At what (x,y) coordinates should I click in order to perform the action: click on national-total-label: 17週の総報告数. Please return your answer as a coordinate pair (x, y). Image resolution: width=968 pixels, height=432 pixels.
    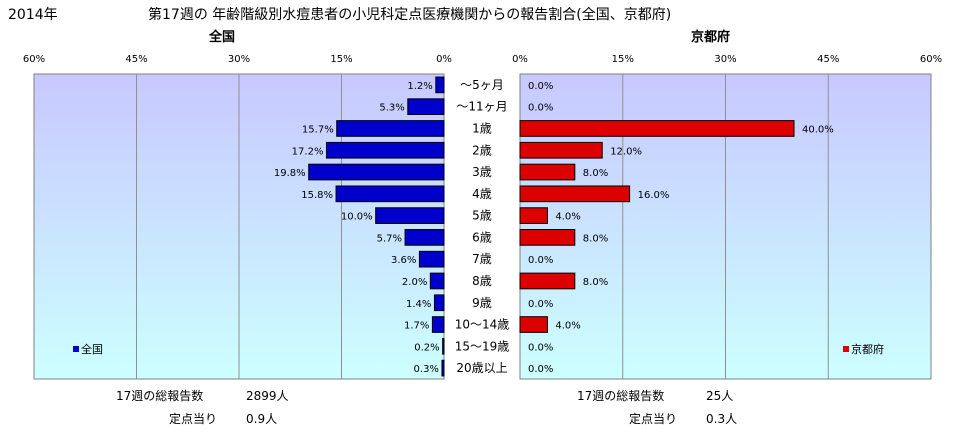
    Looking at the image, I should click on (160, 396).